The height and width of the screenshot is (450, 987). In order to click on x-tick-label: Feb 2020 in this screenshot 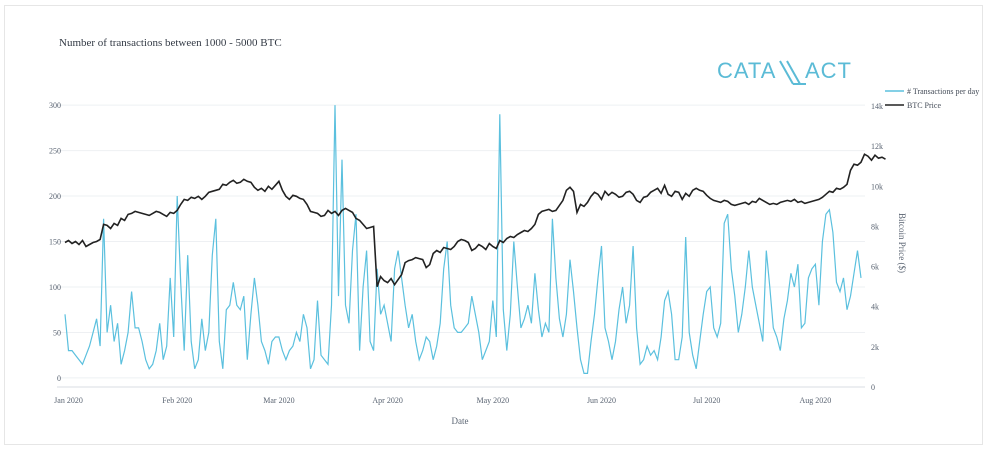, I will do `click(177, 400)`.